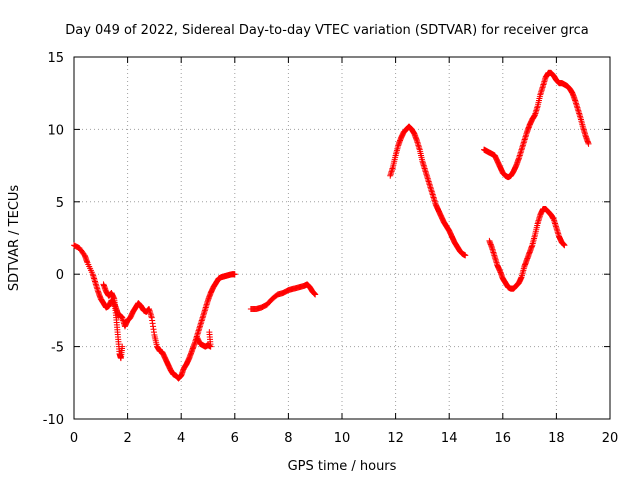 The height and width of the screenshot is (480, 640). I want to click on series-arc-1b, so click(113, 321).